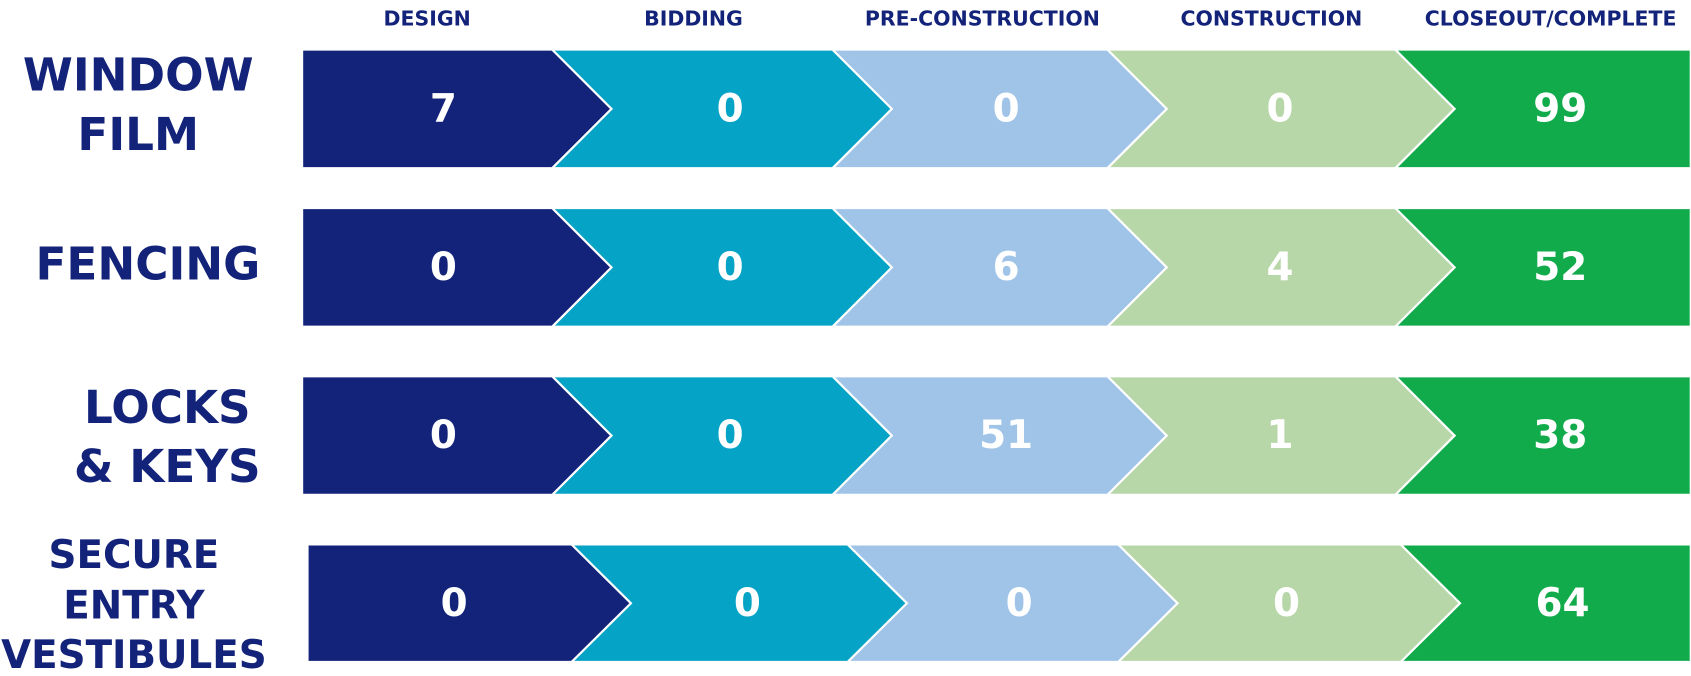  What do you see at coordinates (134, 606) in the screenshot?
I see `row-label: ENTRY` at bounding box center [134, 606].